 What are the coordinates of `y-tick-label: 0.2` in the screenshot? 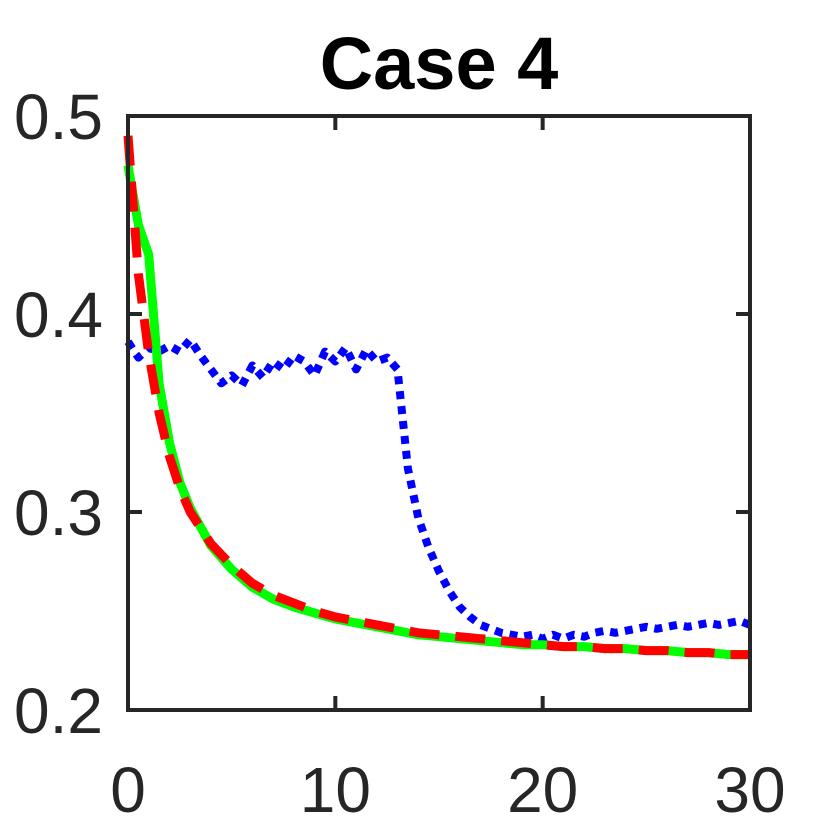 It's located at (58, 711).